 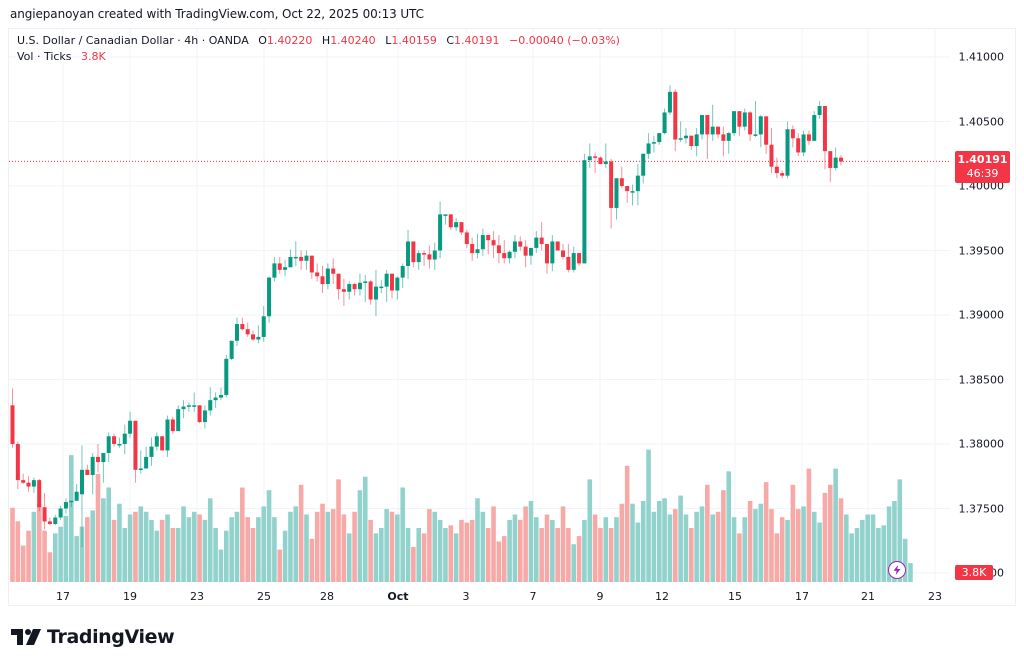 I want to click on time-tick-label: 12, so click(x=662, y=596).